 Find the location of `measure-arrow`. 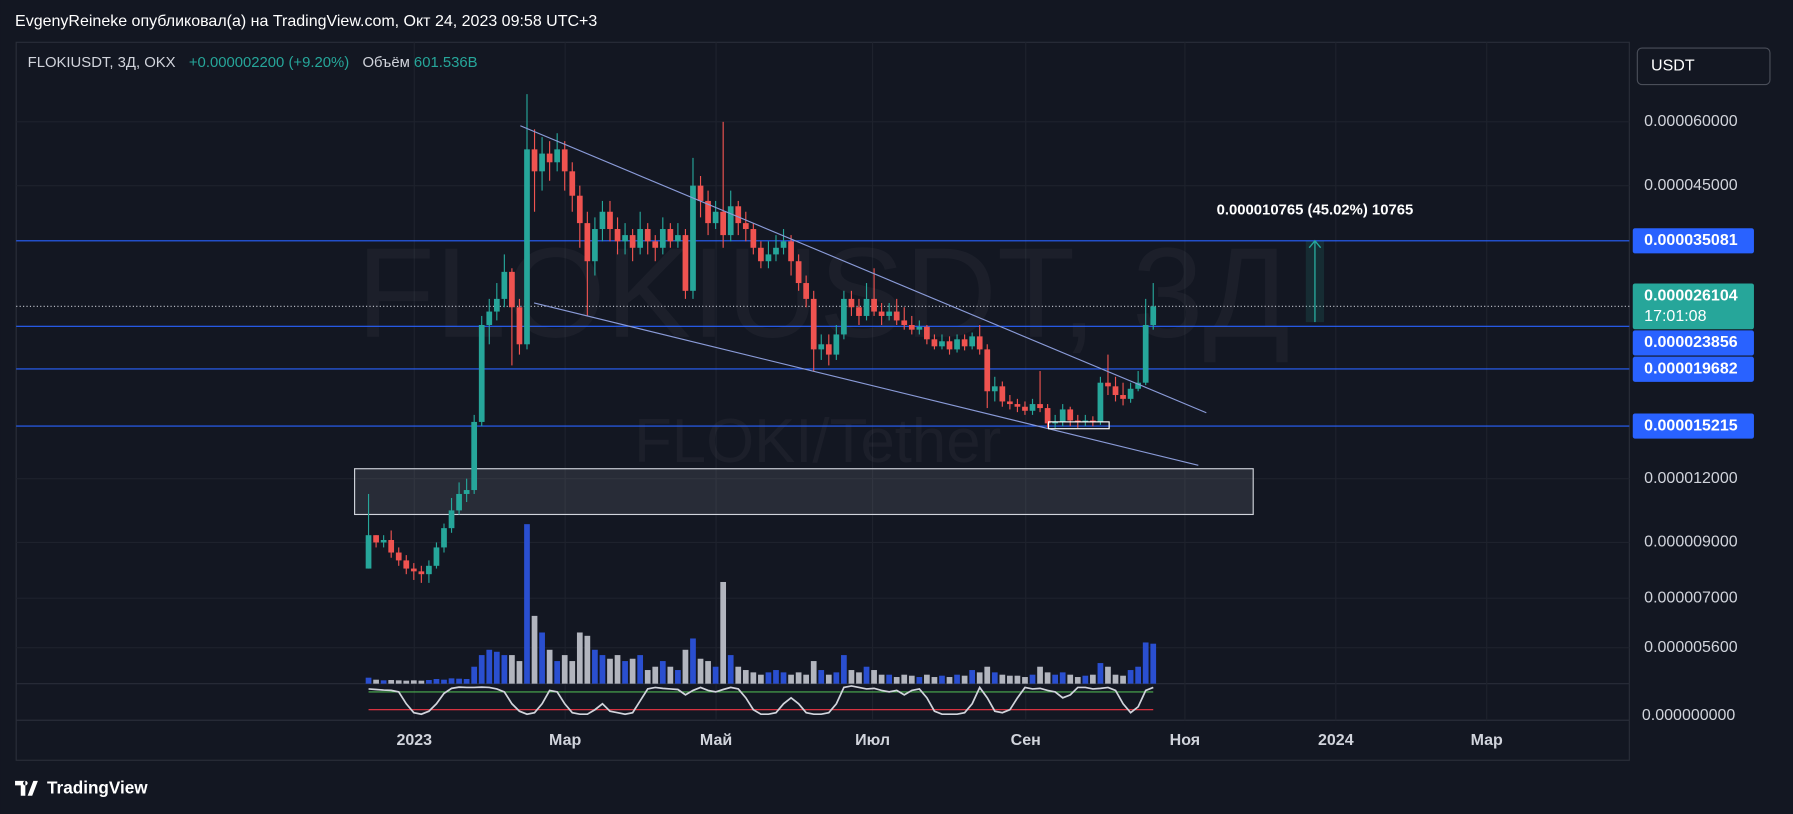

measure-arrow is located at coordinates (1315, 244).